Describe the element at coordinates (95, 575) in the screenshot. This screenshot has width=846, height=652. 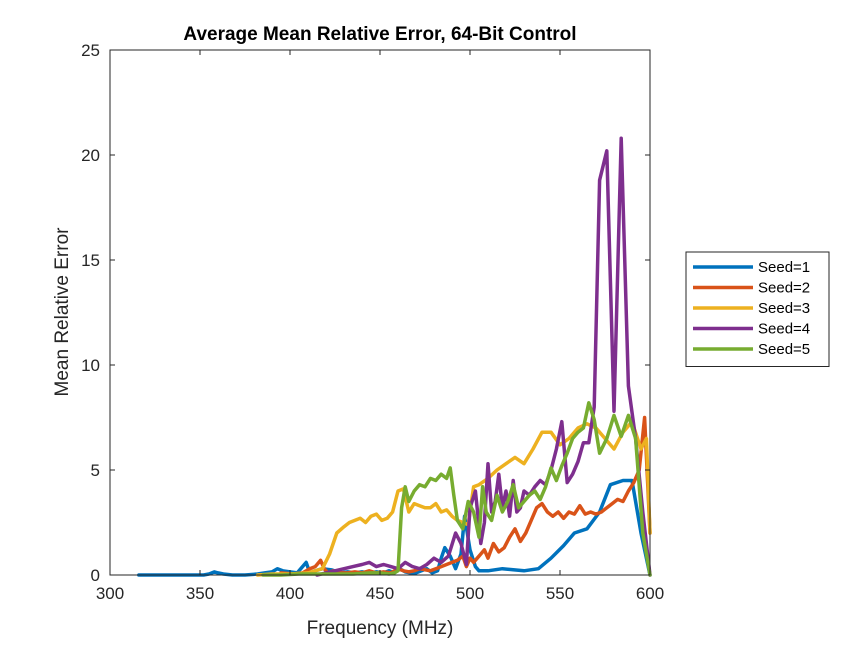
I see `y-tick-label: 0` at that location.